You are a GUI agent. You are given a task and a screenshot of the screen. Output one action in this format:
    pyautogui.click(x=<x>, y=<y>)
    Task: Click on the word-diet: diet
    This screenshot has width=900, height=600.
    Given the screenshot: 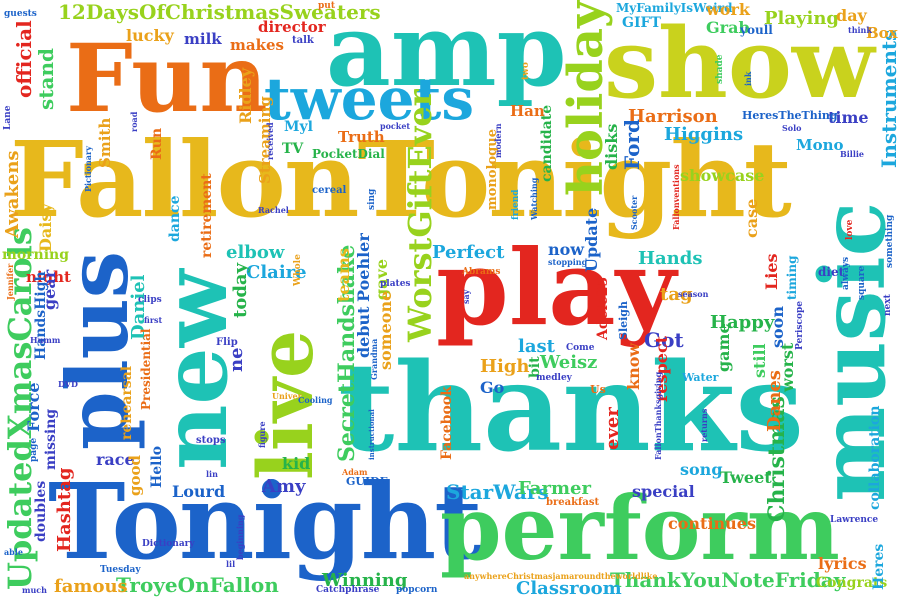 What is the action you would take?
    pyautogui.click(x=831, y=272)
    